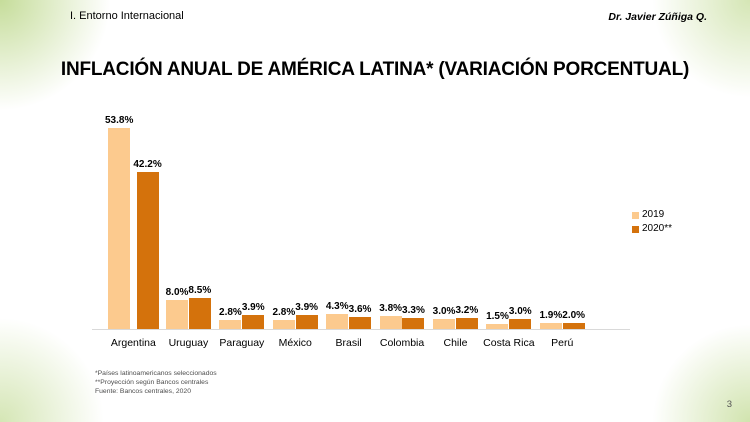 The image size is (750, 422). I want to click on value-label: 1.5%, so click(497, 317).